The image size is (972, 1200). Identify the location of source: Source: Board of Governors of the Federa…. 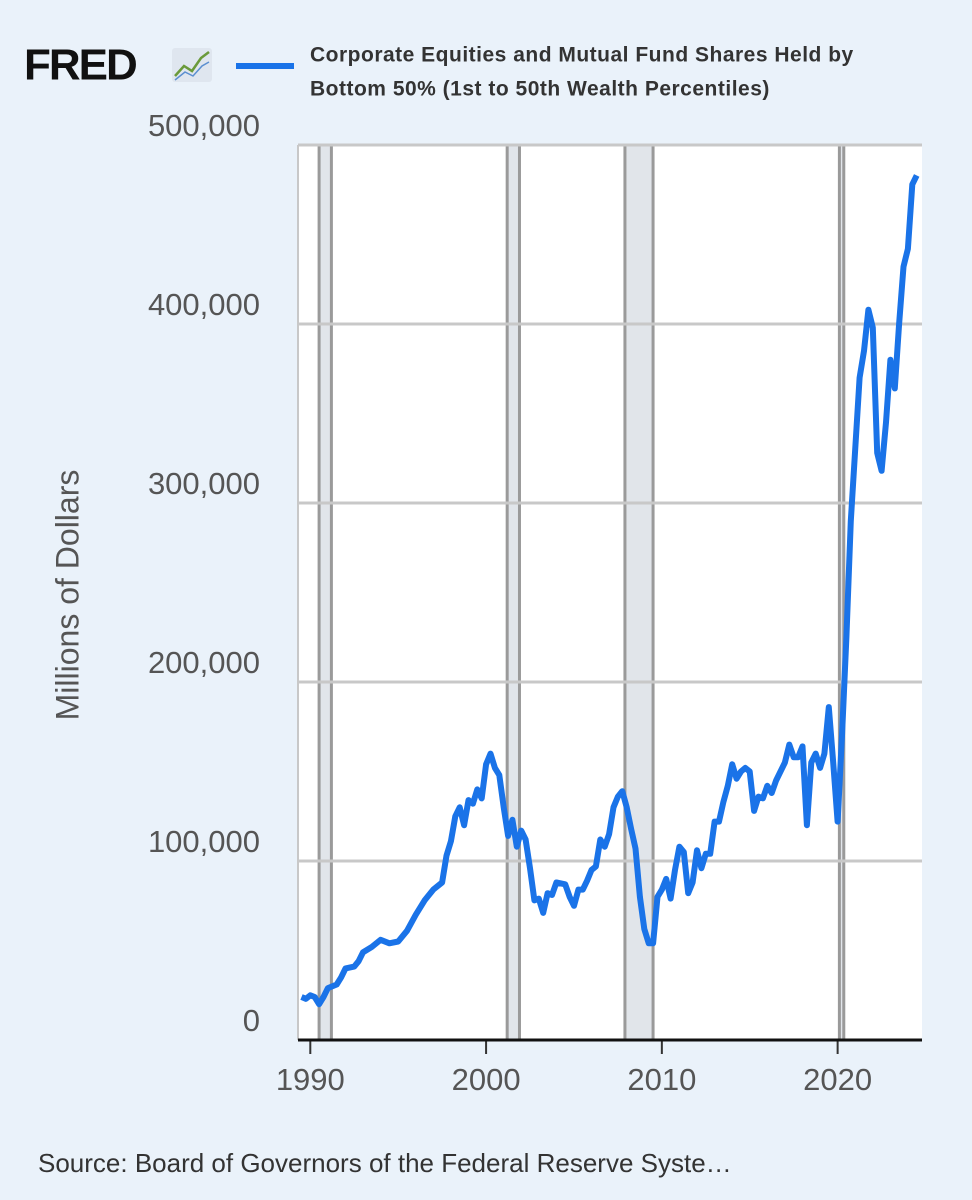
(385, 1163).